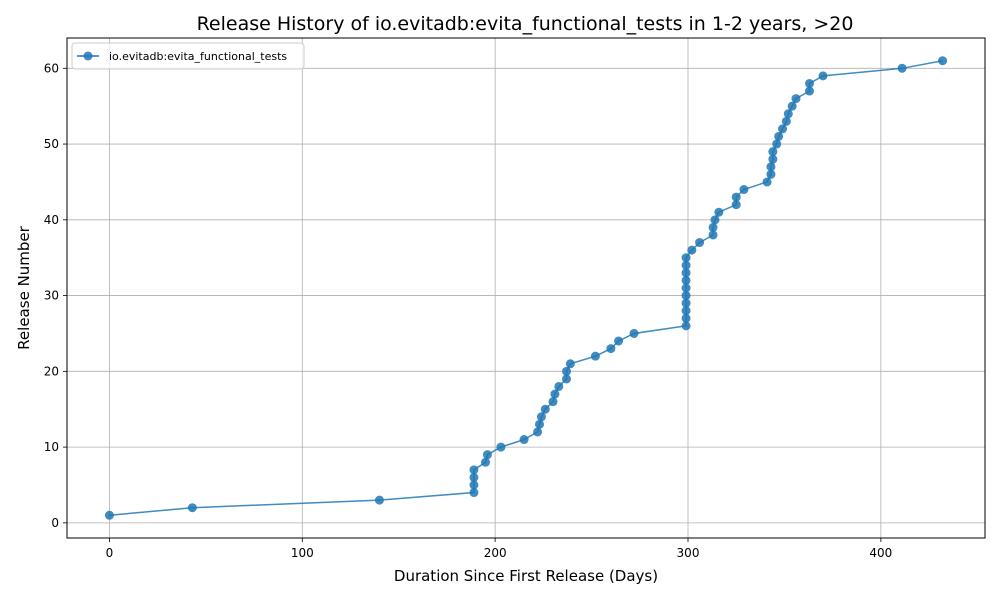 The height and width of the screenshot is (600, 1000). Describe the element at coordinates (302, 553) in the screenshot. I see `x-tick-label: 100` at that location.